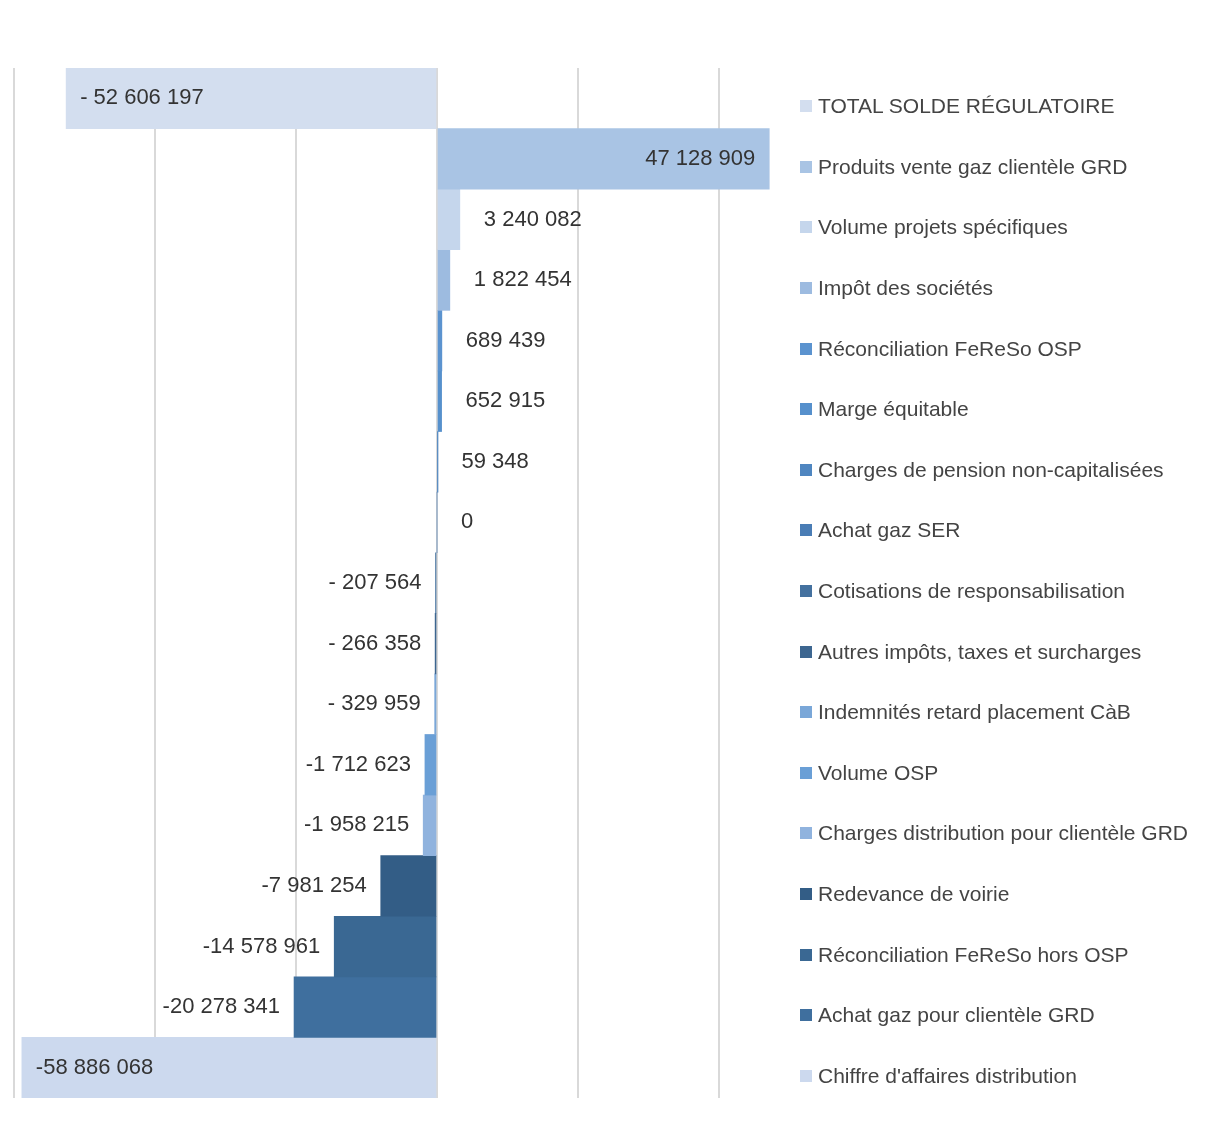 The width and height of the screenshot is (1214, 1144). What do you see at coordinates (375, 642) in the screenshot?
I see `data-label: - 266 358` at bounding box center [375, 642].